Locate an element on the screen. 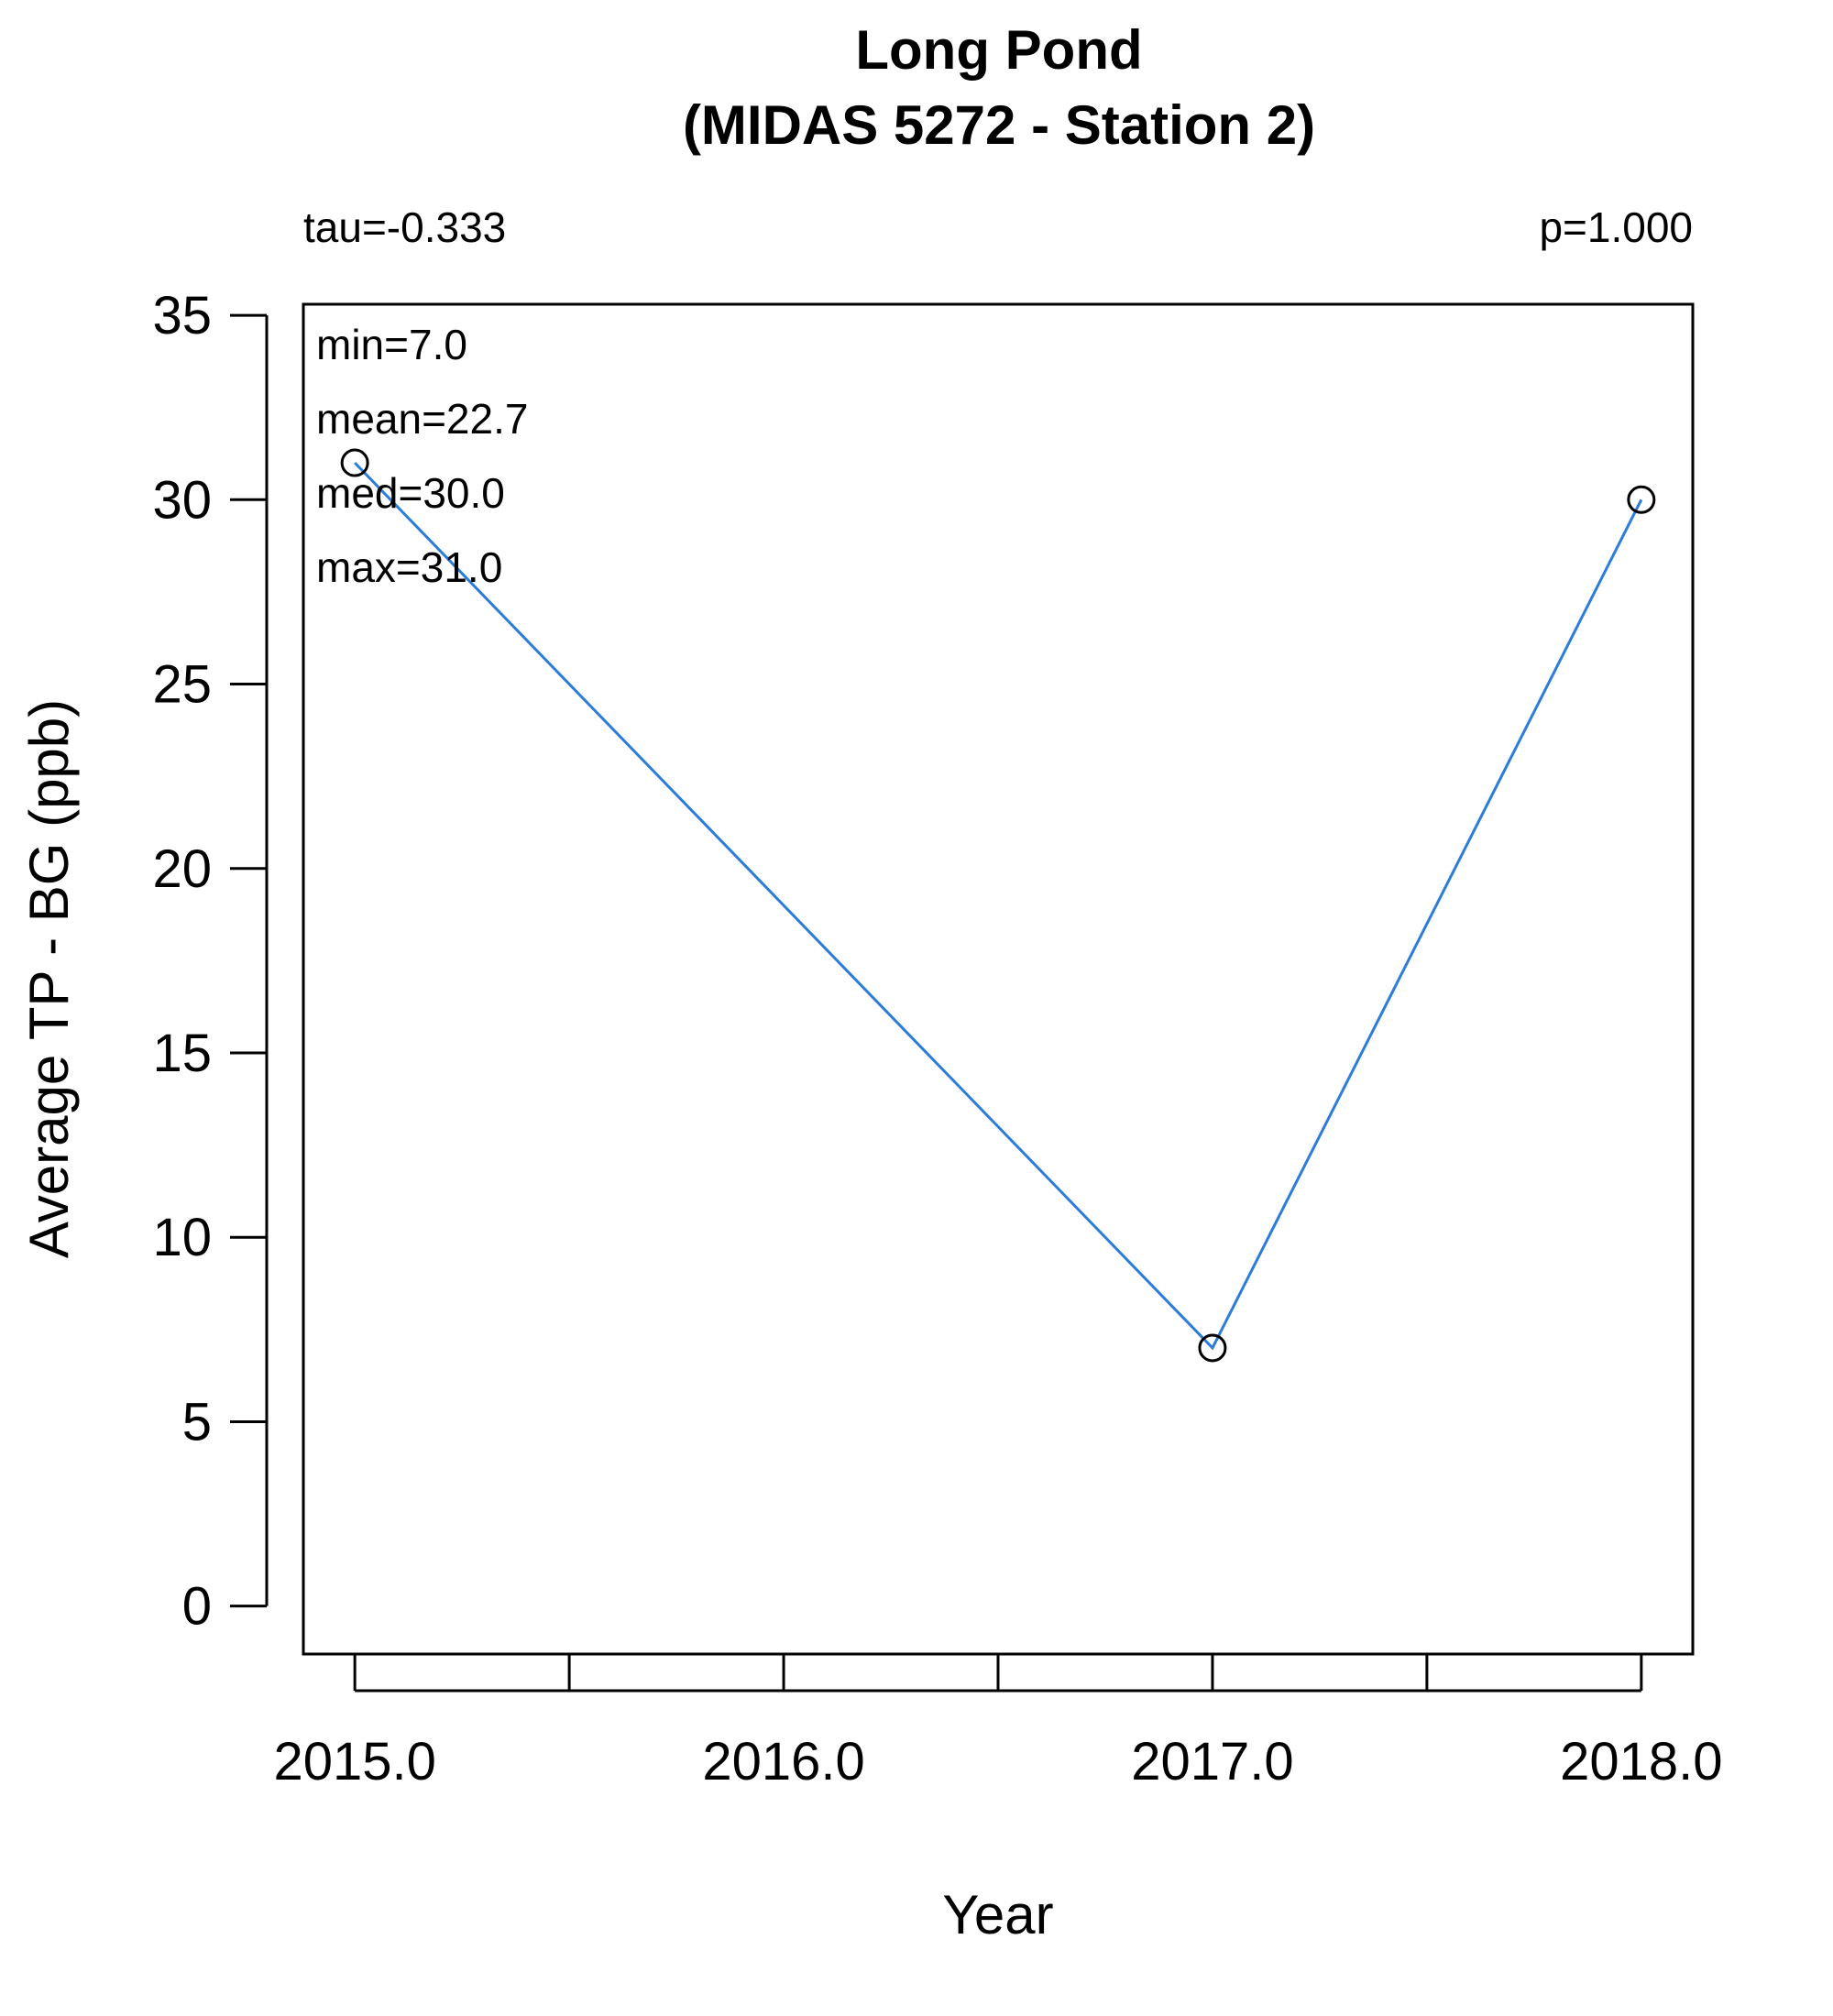 The width and height of the screenshot is (1833, 2016). x-axis-title: Year is located at coordinates (997, 1914).